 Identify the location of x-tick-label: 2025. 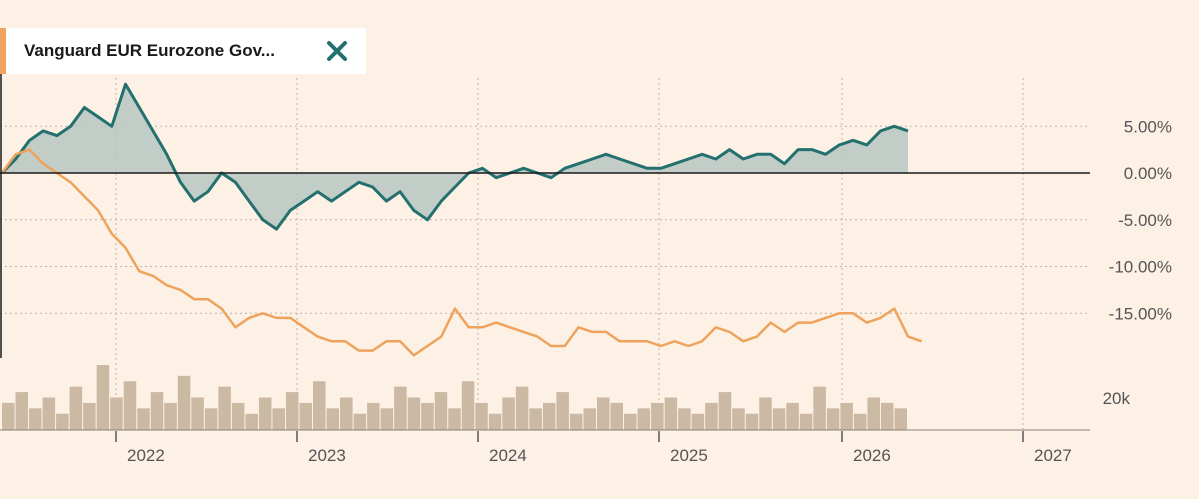
(689, 455).